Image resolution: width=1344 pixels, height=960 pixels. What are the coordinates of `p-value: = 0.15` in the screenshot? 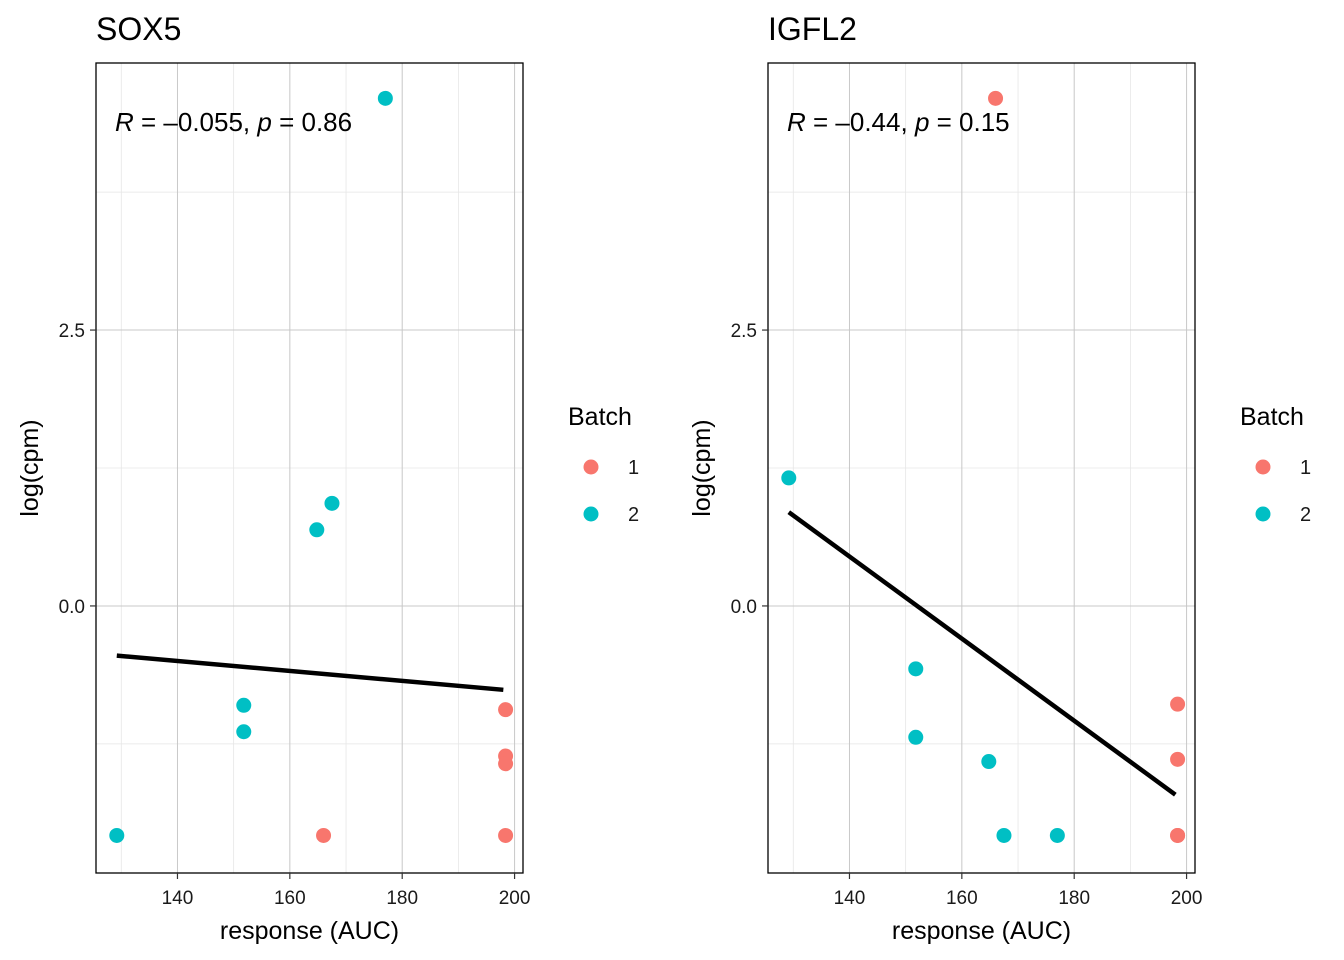 It's located at (969, 122).